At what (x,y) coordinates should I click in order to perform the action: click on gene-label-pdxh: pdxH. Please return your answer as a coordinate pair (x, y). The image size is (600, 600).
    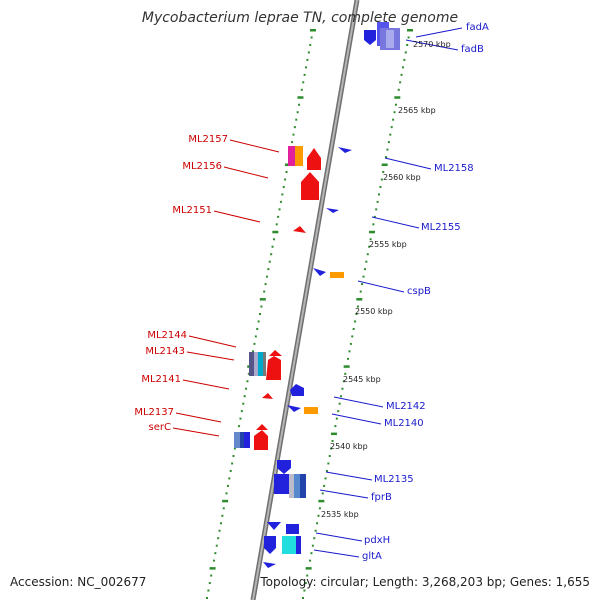
    Looking at the image, I should click on (377, 540).